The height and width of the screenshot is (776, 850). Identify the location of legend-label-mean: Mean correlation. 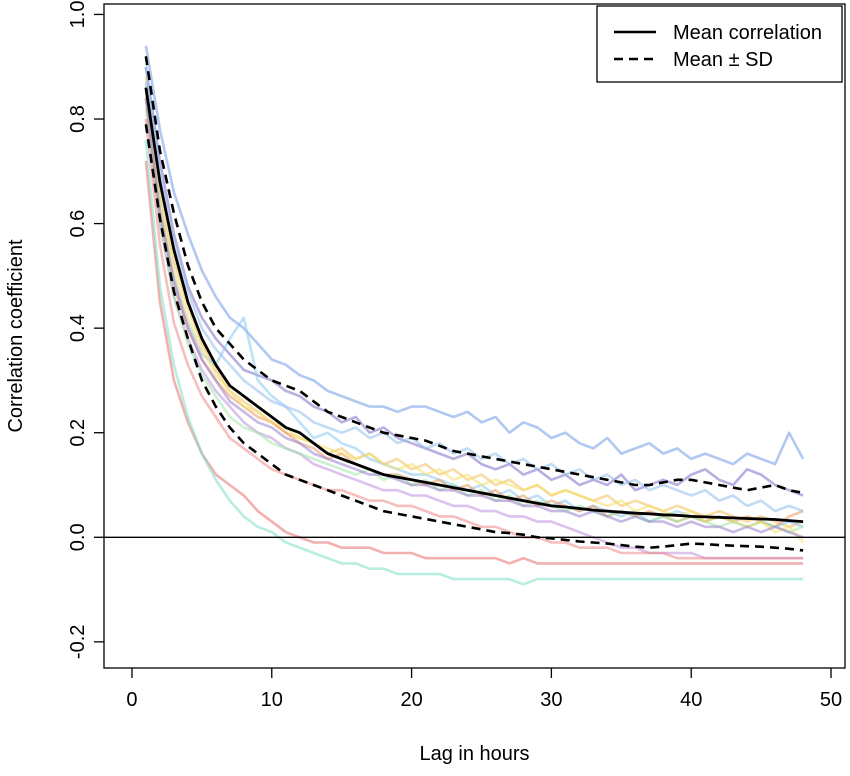
(747, 33).